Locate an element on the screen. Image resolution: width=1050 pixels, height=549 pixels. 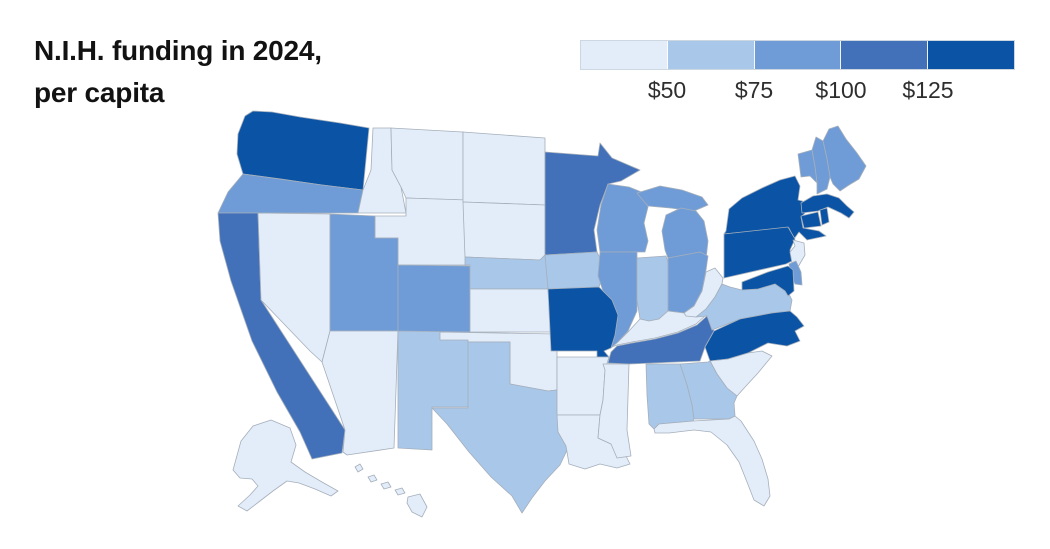
state-ct is located at coordinates (811, 220).